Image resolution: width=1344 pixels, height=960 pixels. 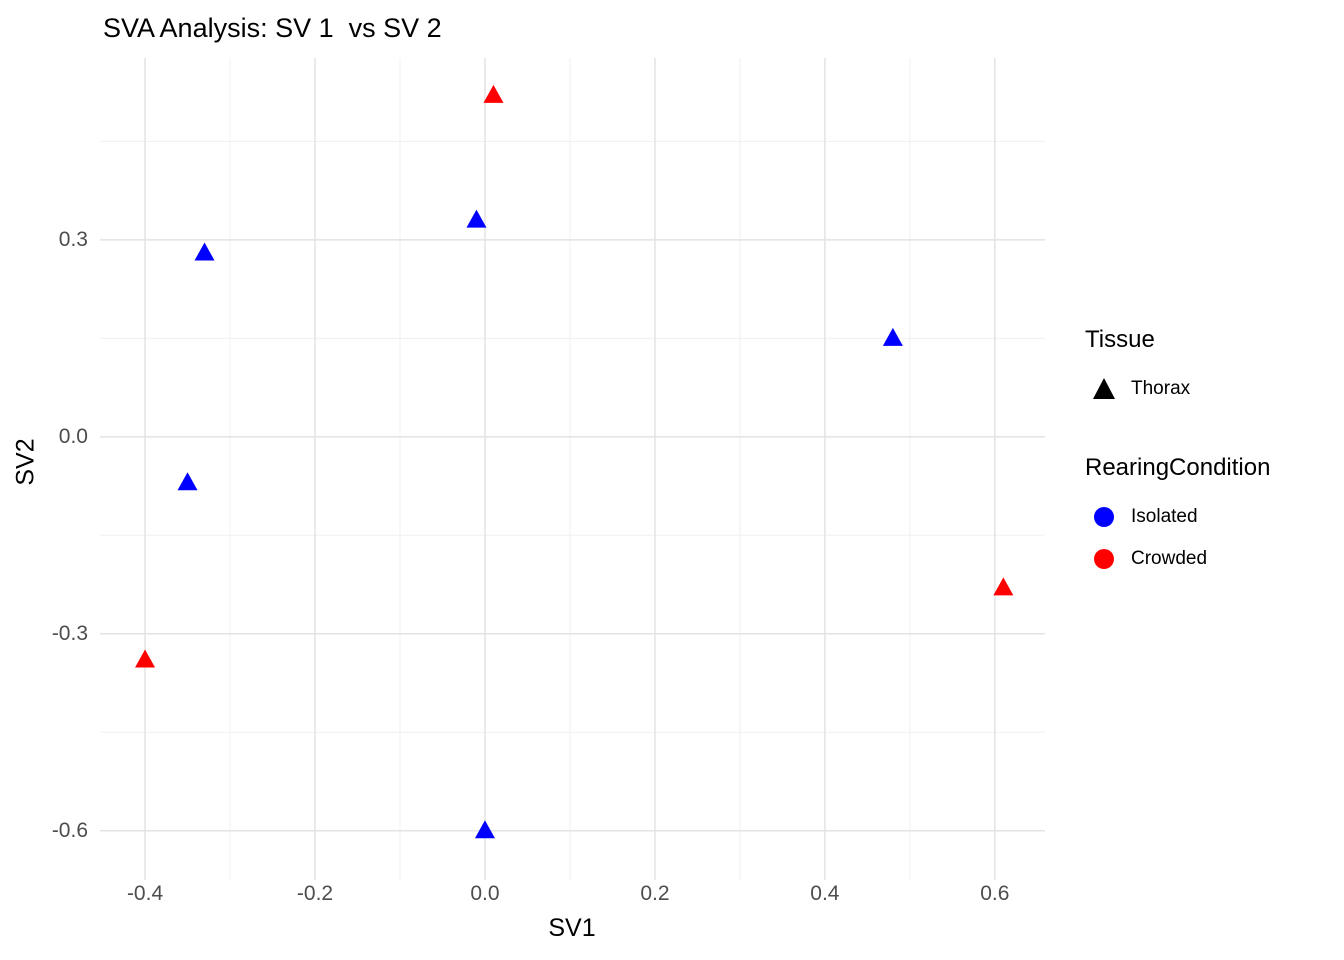 I want to click on x-tick-label: 0.6, so click(x=995, y=893).